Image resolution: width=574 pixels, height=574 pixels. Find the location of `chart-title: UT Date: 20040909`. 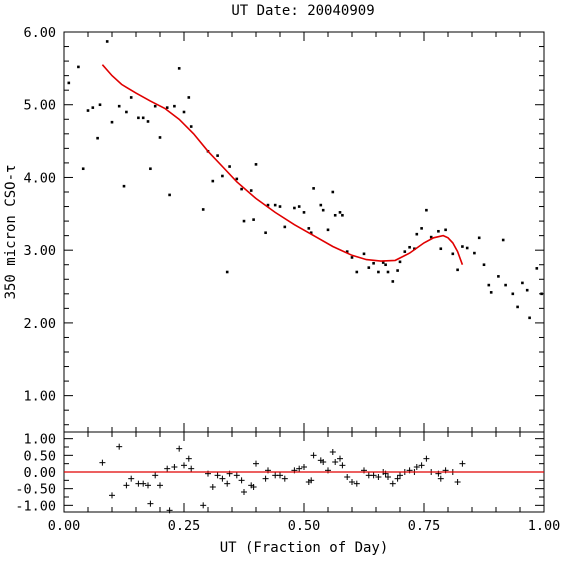

chart-title: UT Date: 20040909 is located at coordinates (302, 11).